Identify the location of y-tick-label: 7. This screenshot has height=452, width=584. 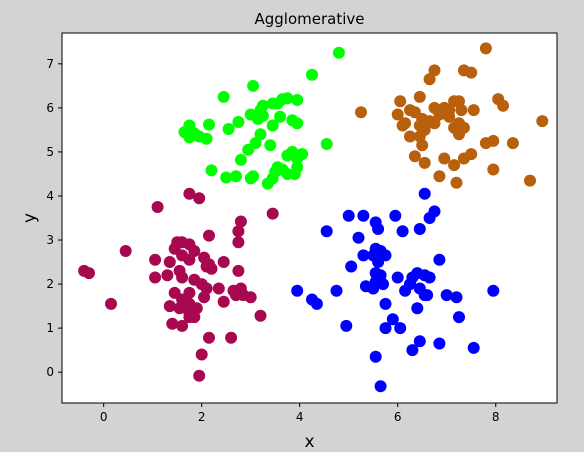
(50, 64).